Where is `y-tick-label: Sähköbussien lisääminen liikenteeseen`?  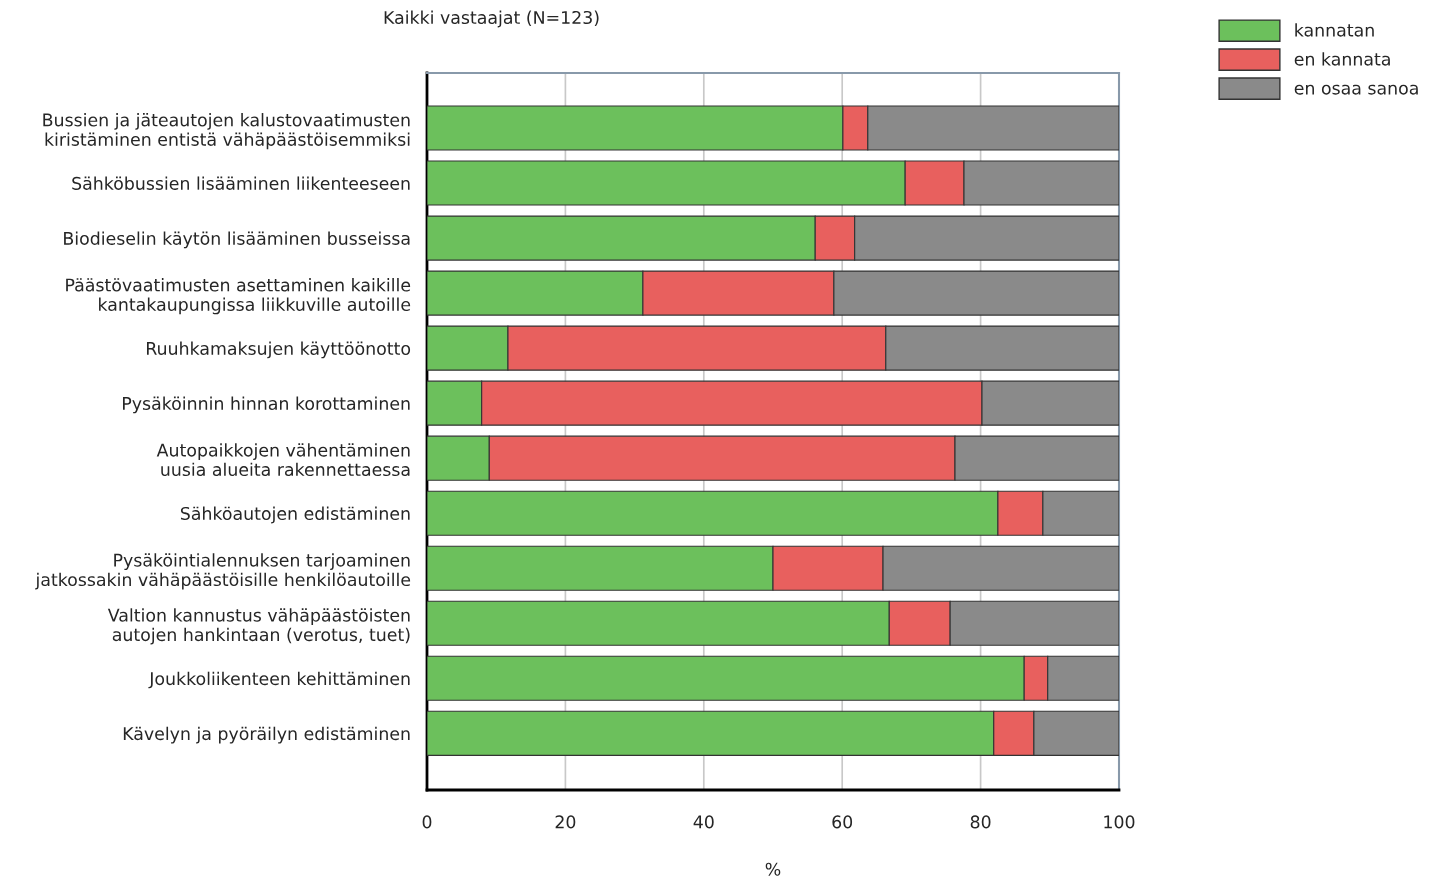 y-tick-label: Sähköbussien lisääminen liikenteeseen is located at coordinates (241, 183).